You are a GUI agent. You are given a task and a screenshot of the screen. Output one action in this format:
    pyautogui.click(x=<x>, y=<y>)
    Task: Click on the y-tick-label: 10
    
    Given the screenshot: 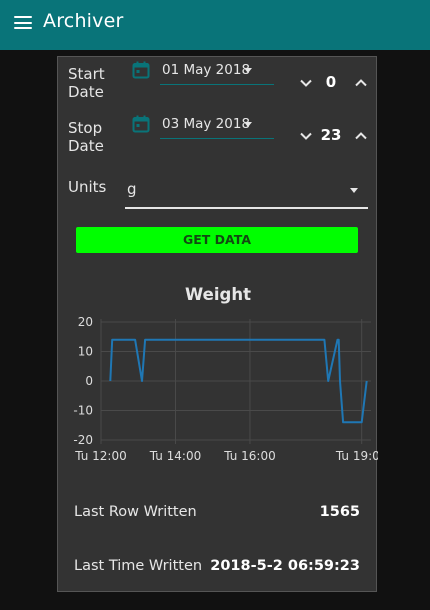 What is the action you would take?
    pyautogui.click(x=85, y=352)
    